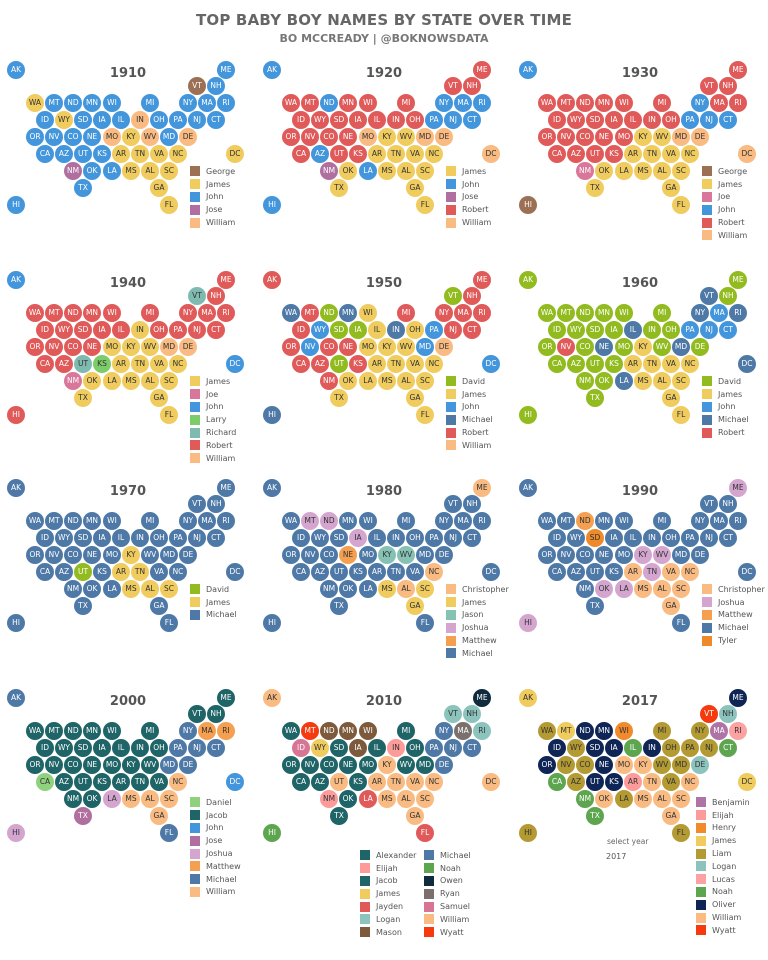  What do you see at coordinates (477, 627) in the screenshot?
I see `legend-item: Joshua` at bounding box center [477, 627].